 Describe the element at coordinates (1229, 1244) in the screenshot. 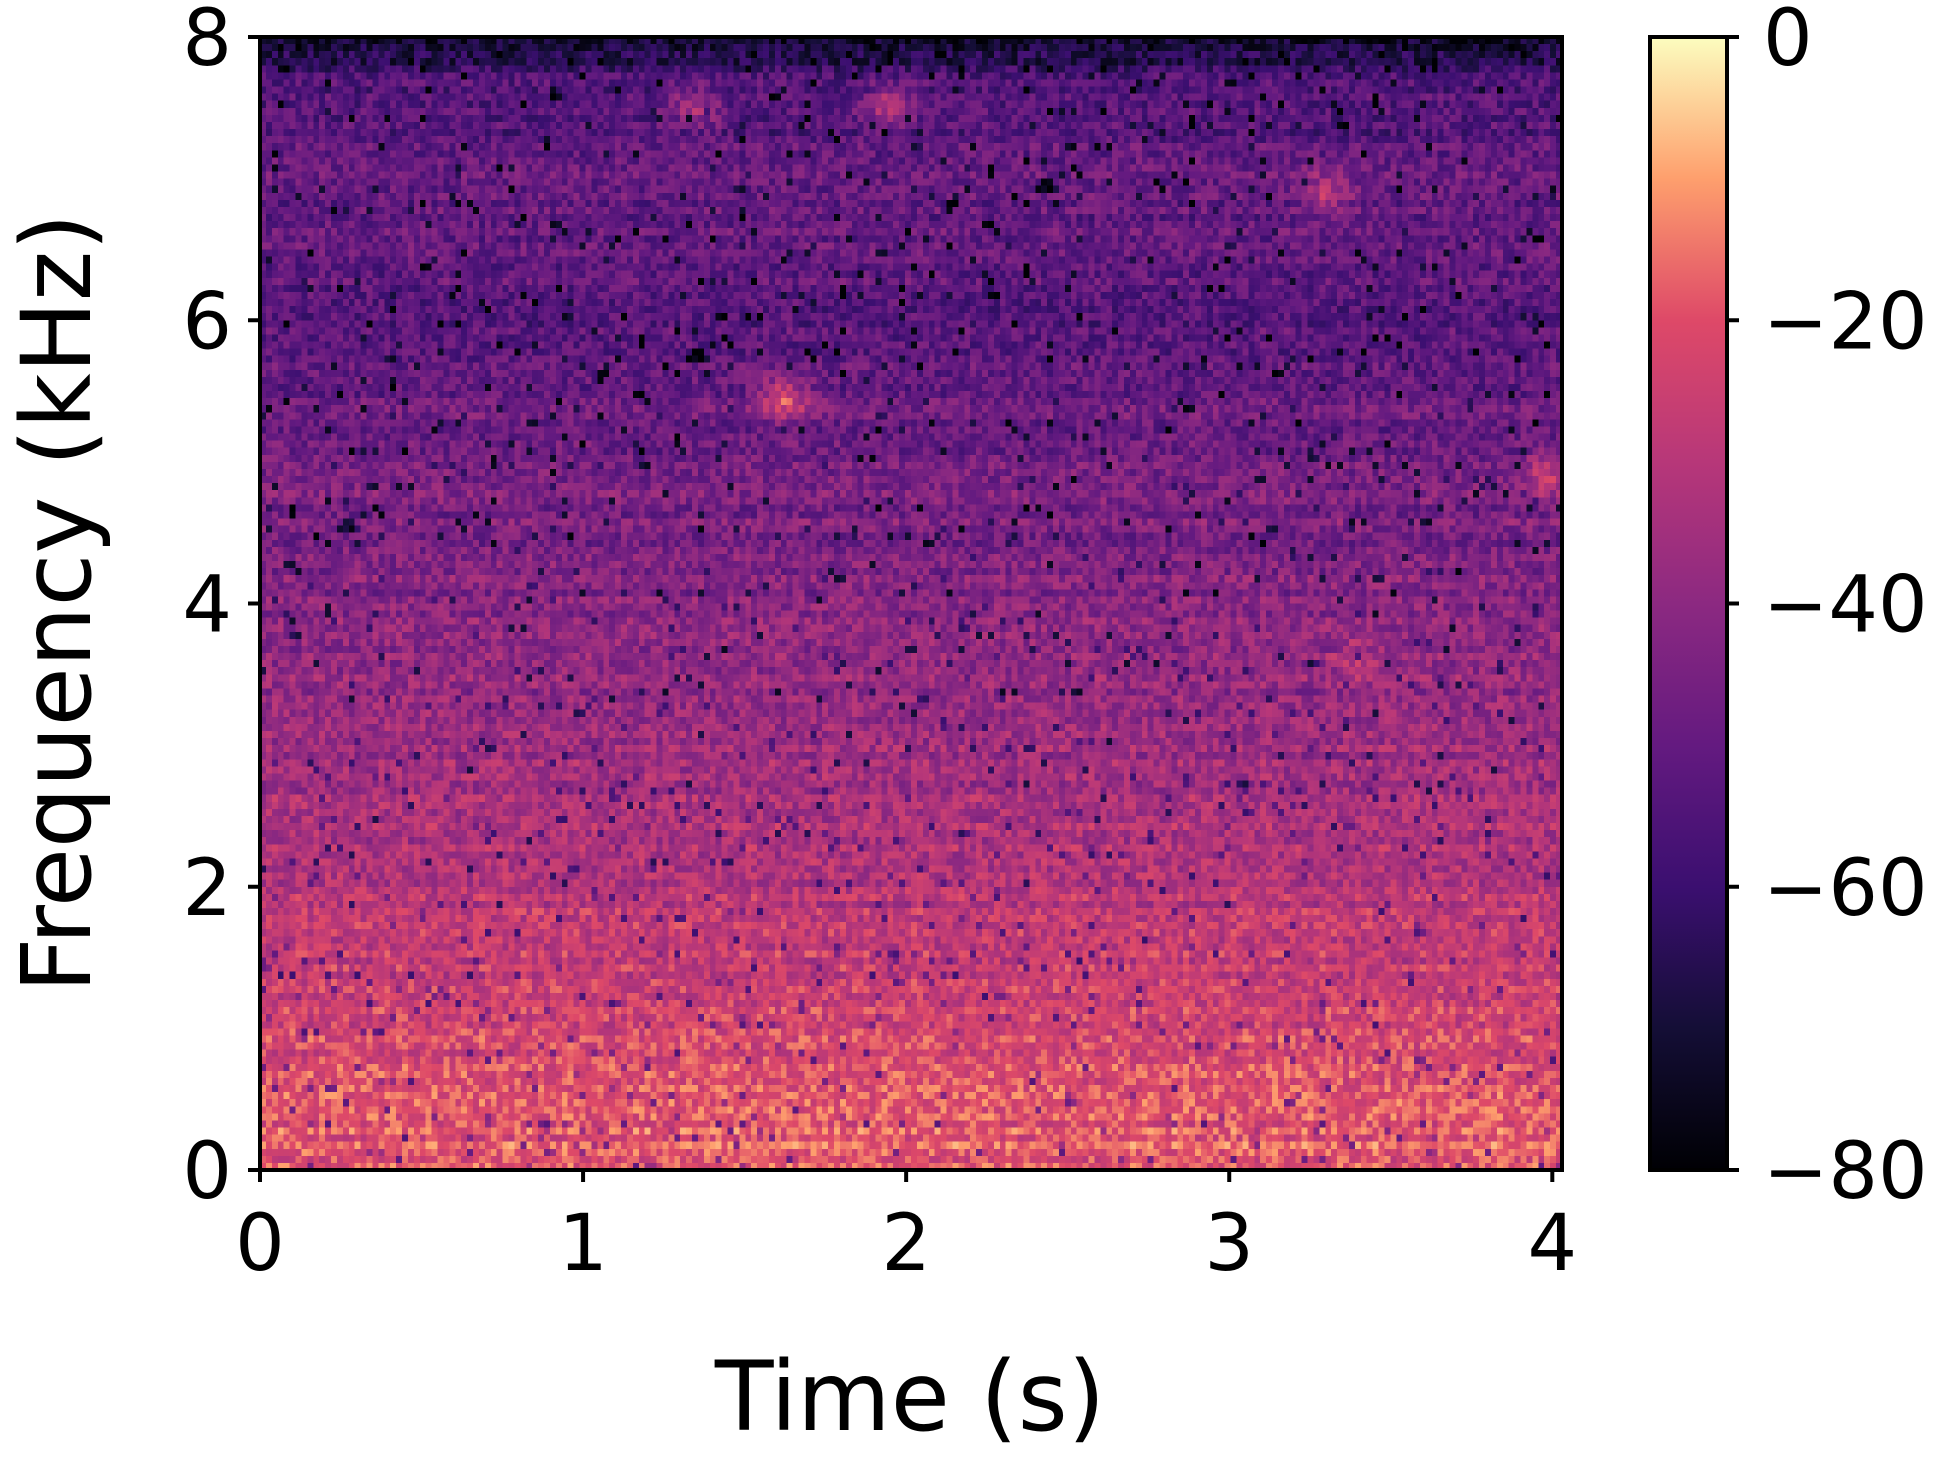

I see `x-tick-label: 3` at that location.